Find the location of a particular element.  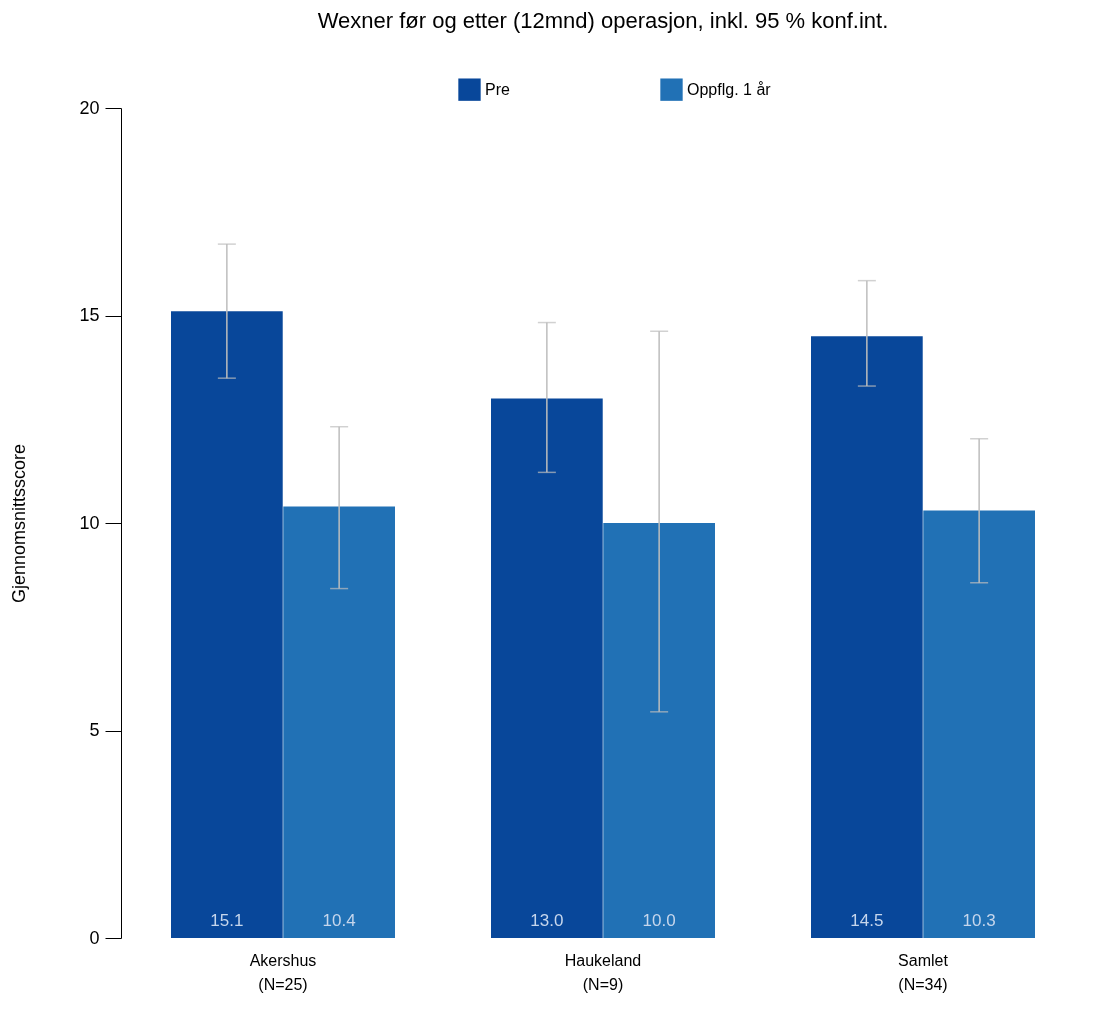

chart-title: Wexner før og etter (12mnd) operasjon, inkl. 95 % konf.int. is located at coordinates (603, 20).